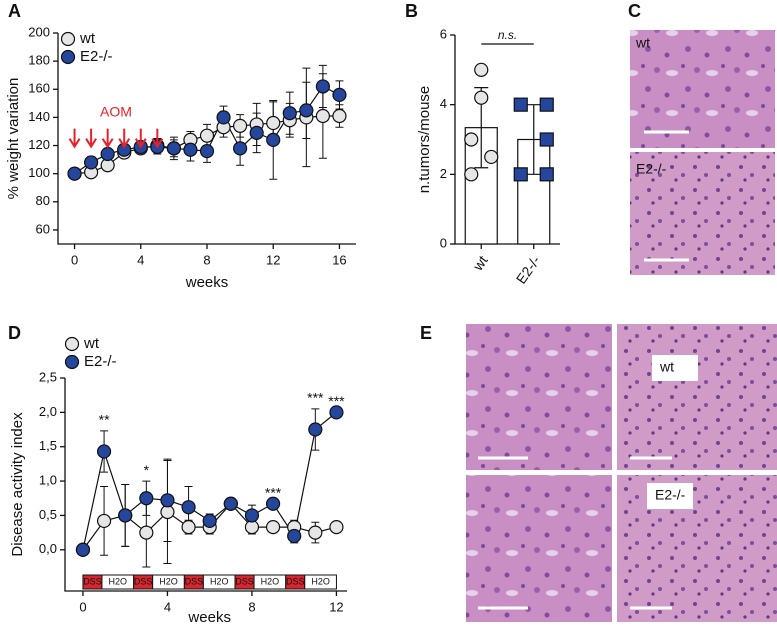 The image size is (777, 626). Describe the element at coordinates (507, 35) in the screenshot. I see `annotation: n.s.` at that location.